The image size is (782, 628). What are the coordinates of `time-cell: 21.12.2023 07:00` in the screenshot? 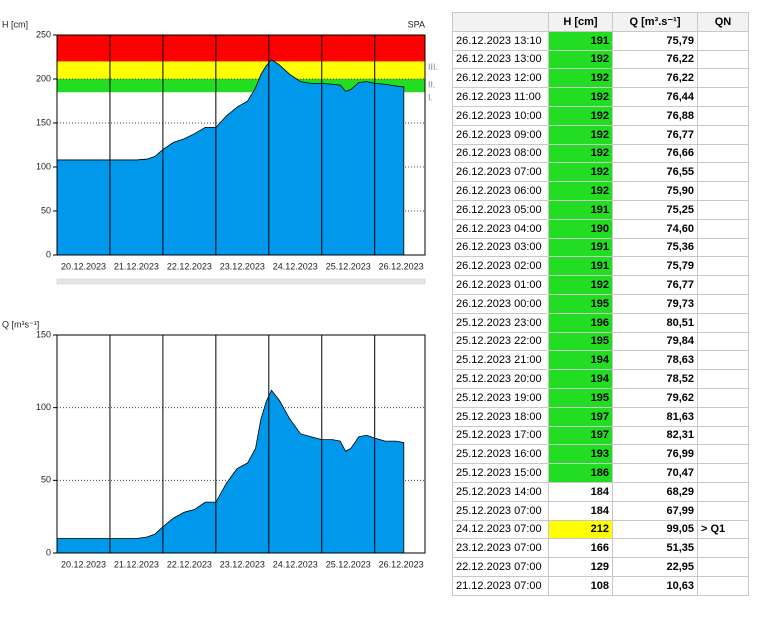 It's located at (500, 585).